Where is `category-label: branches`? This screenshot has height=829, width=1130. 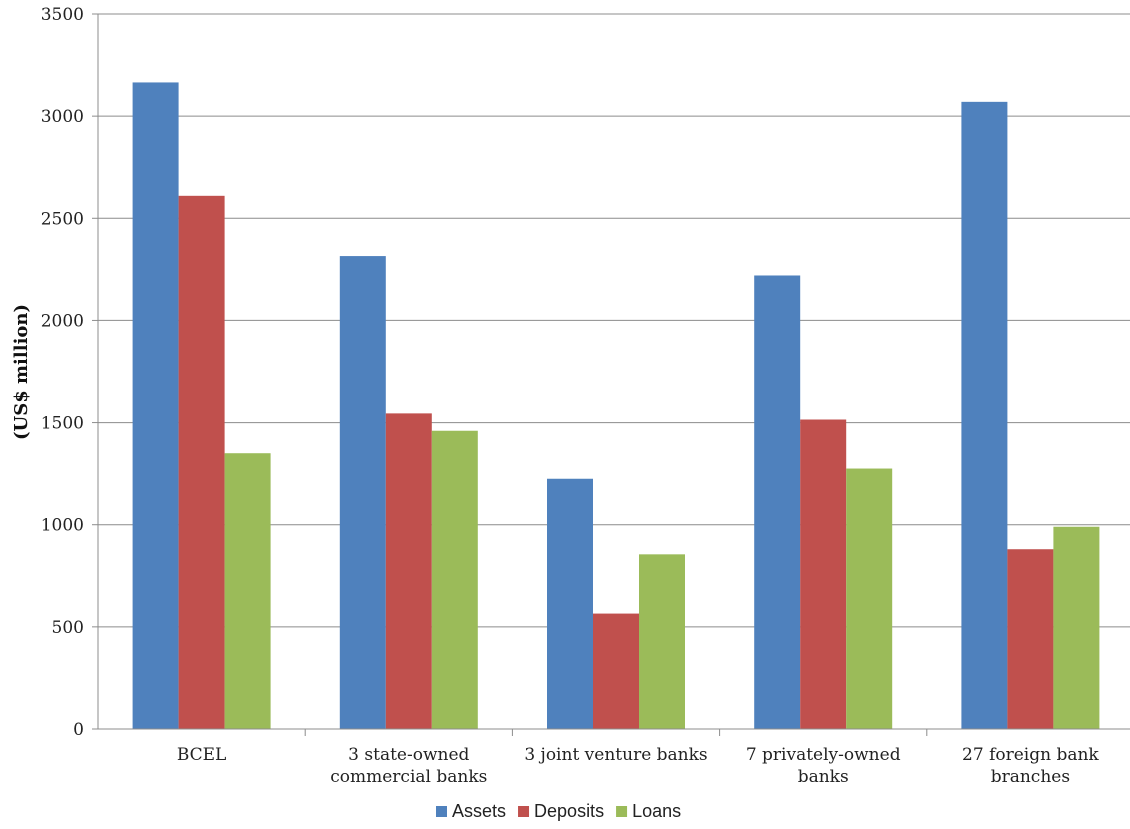 category-label: branches is located at coordinates (1030, 777).